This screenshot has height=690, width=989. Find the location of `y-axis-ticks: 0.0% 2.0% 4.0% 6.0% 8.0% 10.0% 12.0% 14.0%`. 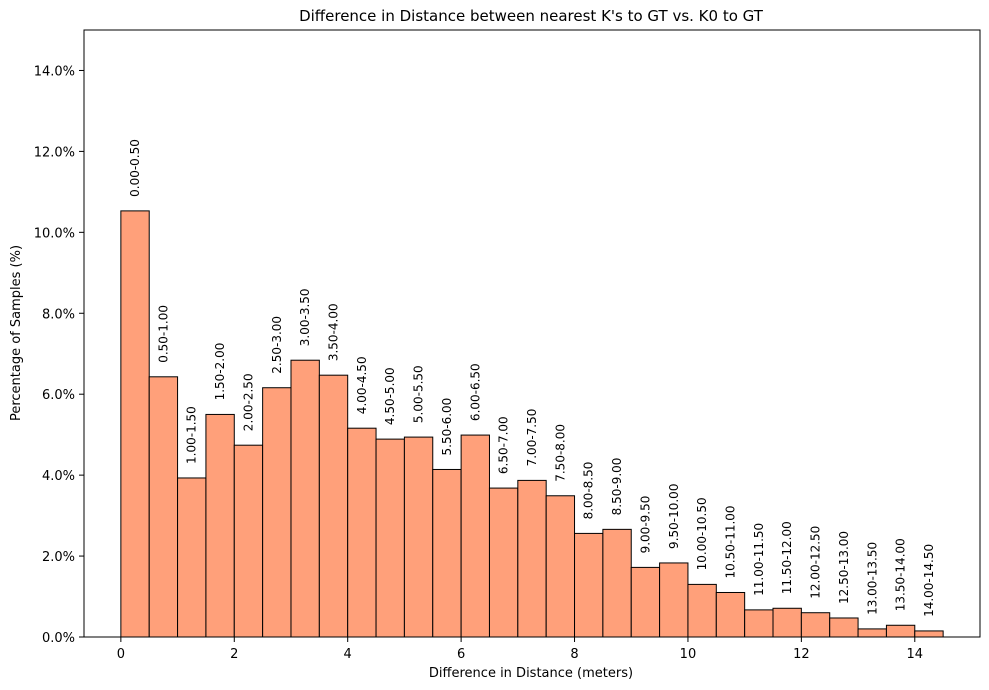

y-axis-ticks: 0.0% 2.0% 4.0% 6.0% 8.0% 10.0% 12.0% 14.0% is located at coordinates (59, 355).